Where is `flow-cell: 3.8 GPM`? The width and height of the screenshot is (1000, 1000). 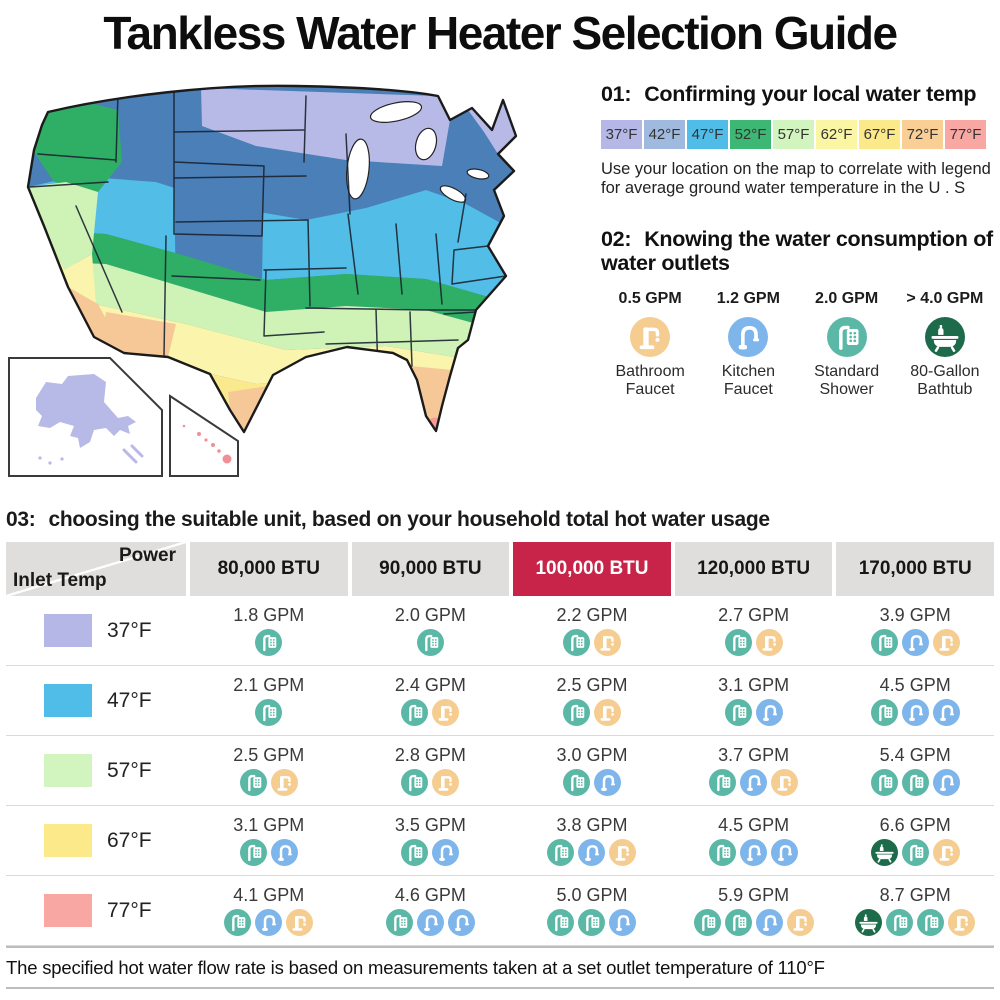
flow-cell: 3.8 GPM is located at coordinates (592, 840).